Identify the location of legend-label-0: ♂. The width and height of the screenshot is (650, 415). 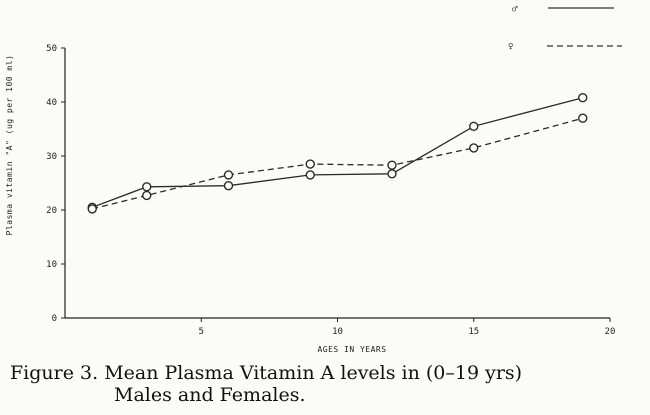
(515, 10).